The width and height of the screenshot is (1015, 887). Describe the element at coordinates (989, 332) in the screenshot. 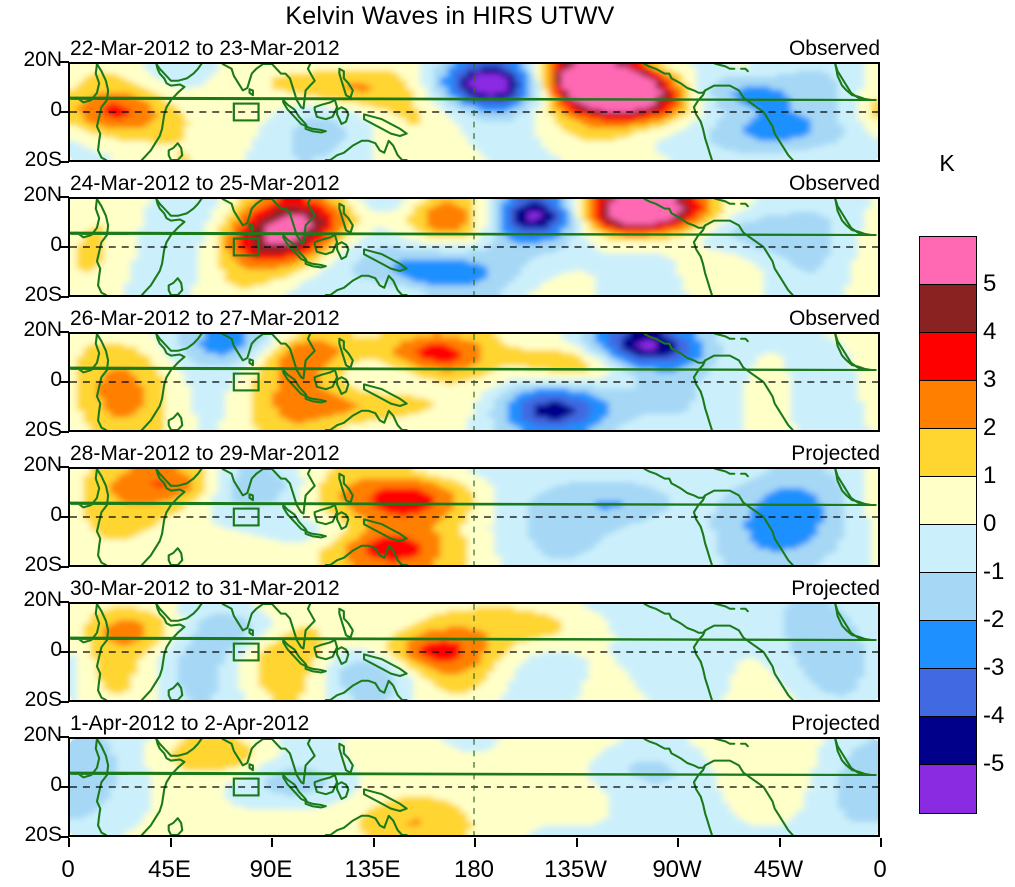

I see `colorbar-tick-label: 4` at that location.